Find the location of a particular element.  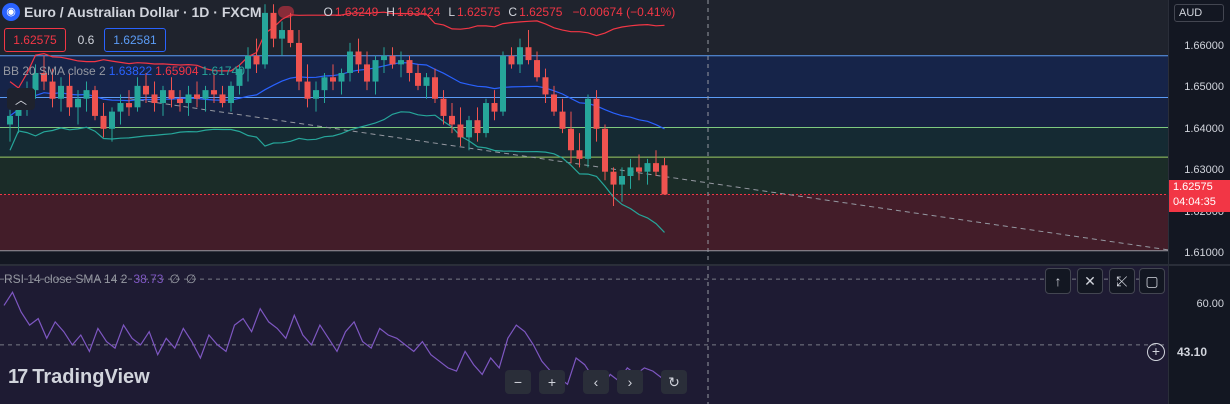

market-status-icon is located at coordinates (285, 12).